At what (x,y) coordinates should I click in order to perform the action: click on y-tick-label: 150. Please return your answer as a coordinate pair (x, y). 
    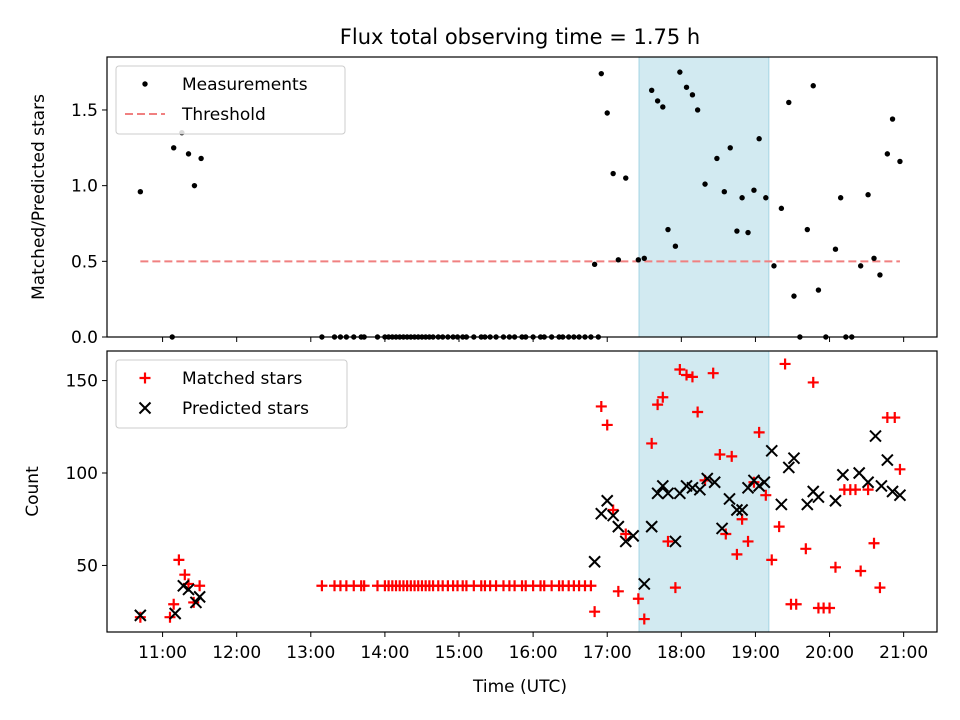
    Looking at the image, I should click on (82, 382).